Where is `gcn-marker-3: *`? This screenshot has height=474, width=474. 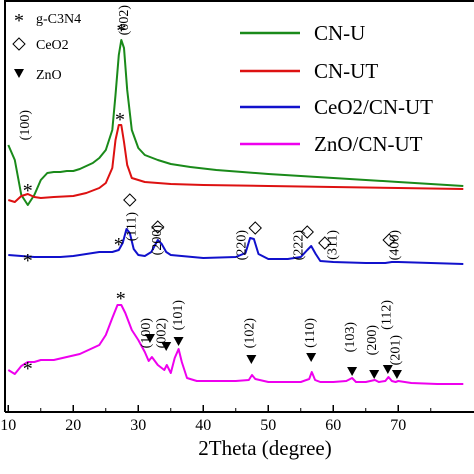
gcn-marker-3: * is located at coordinates (28, 261).